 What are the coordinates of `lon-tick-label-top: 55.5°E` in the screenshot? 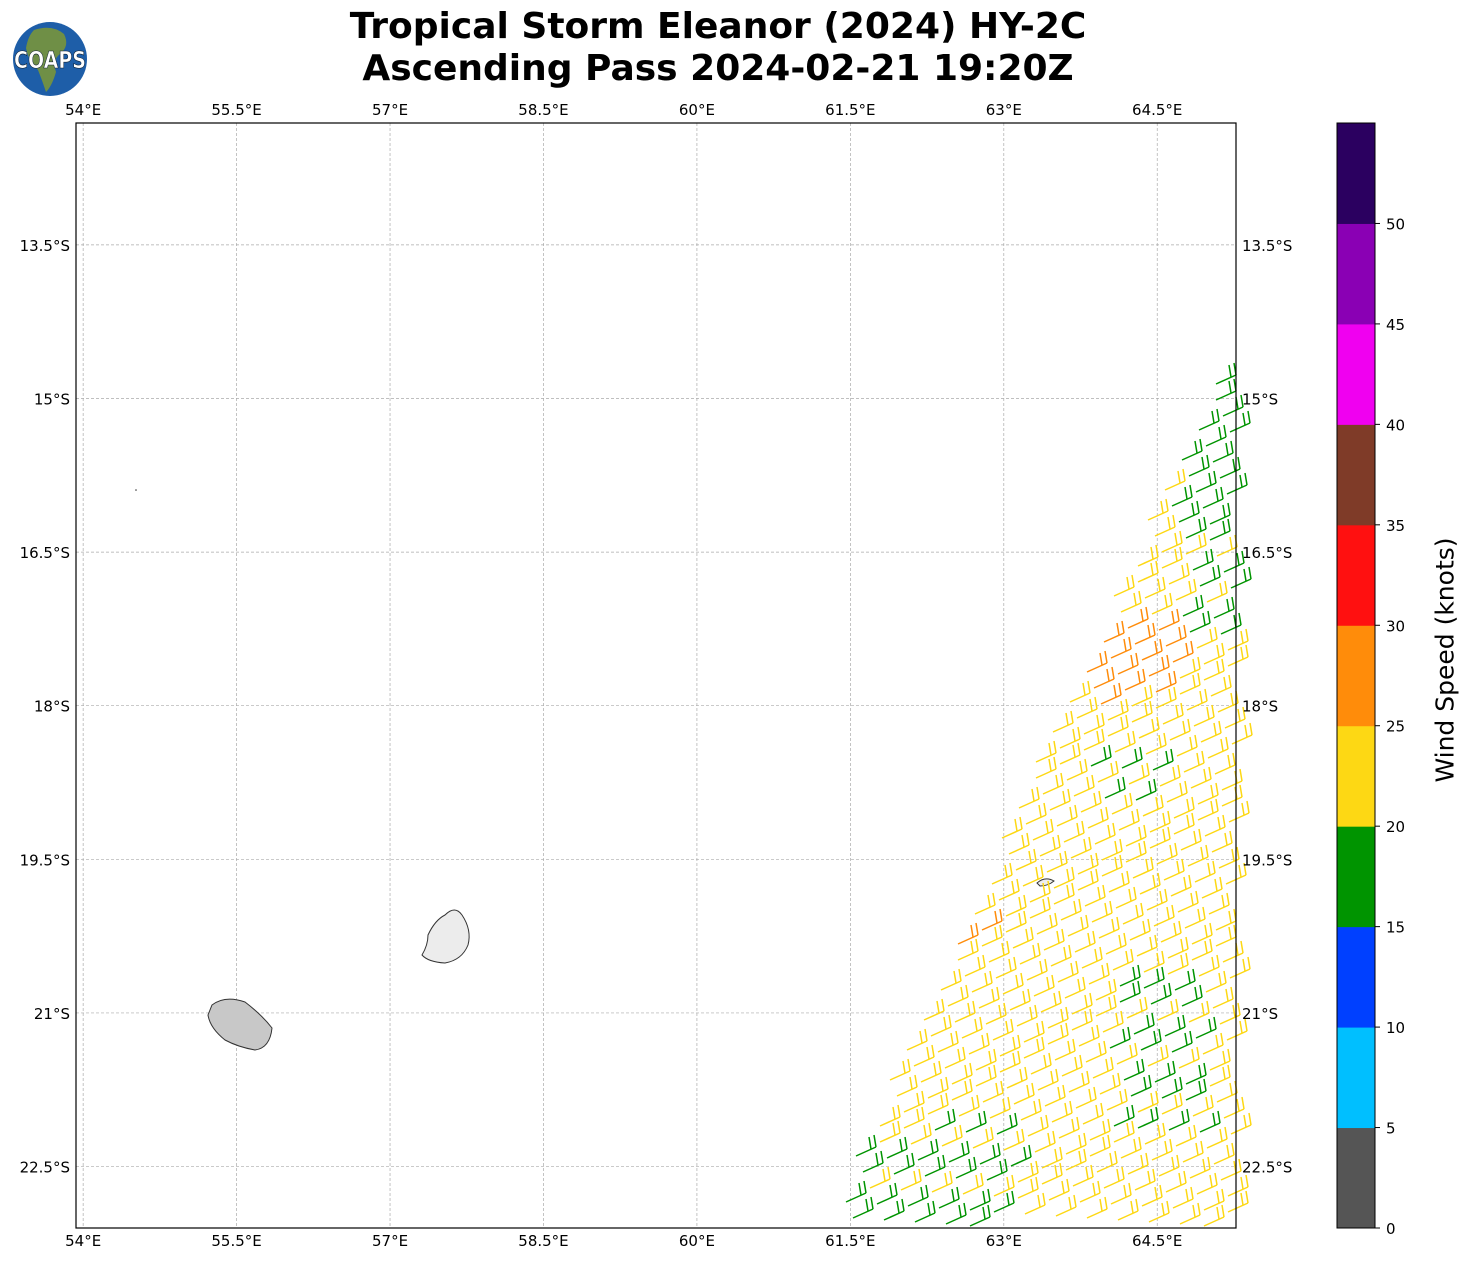 It's located at (236, 110).